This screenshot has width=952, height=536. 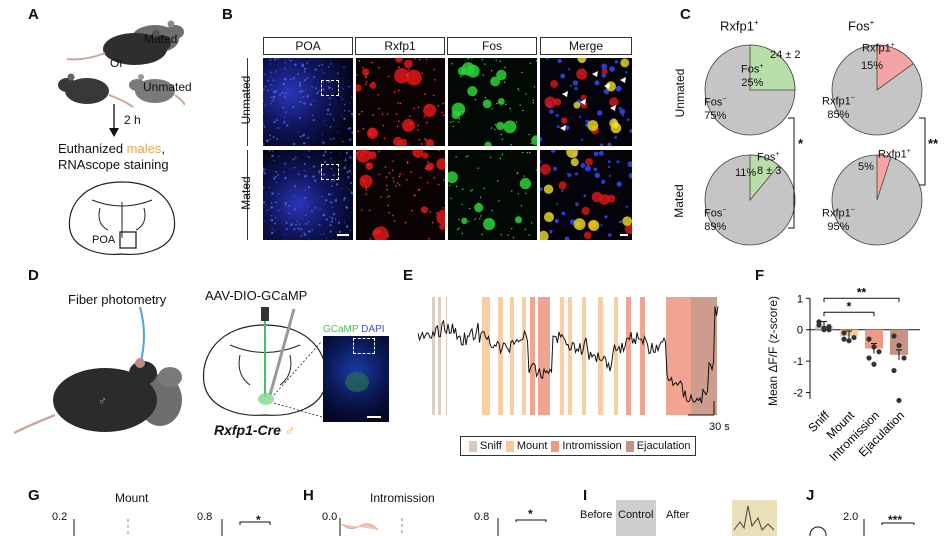 I want to click on header-poa: POA, so click(x=308, y=46).